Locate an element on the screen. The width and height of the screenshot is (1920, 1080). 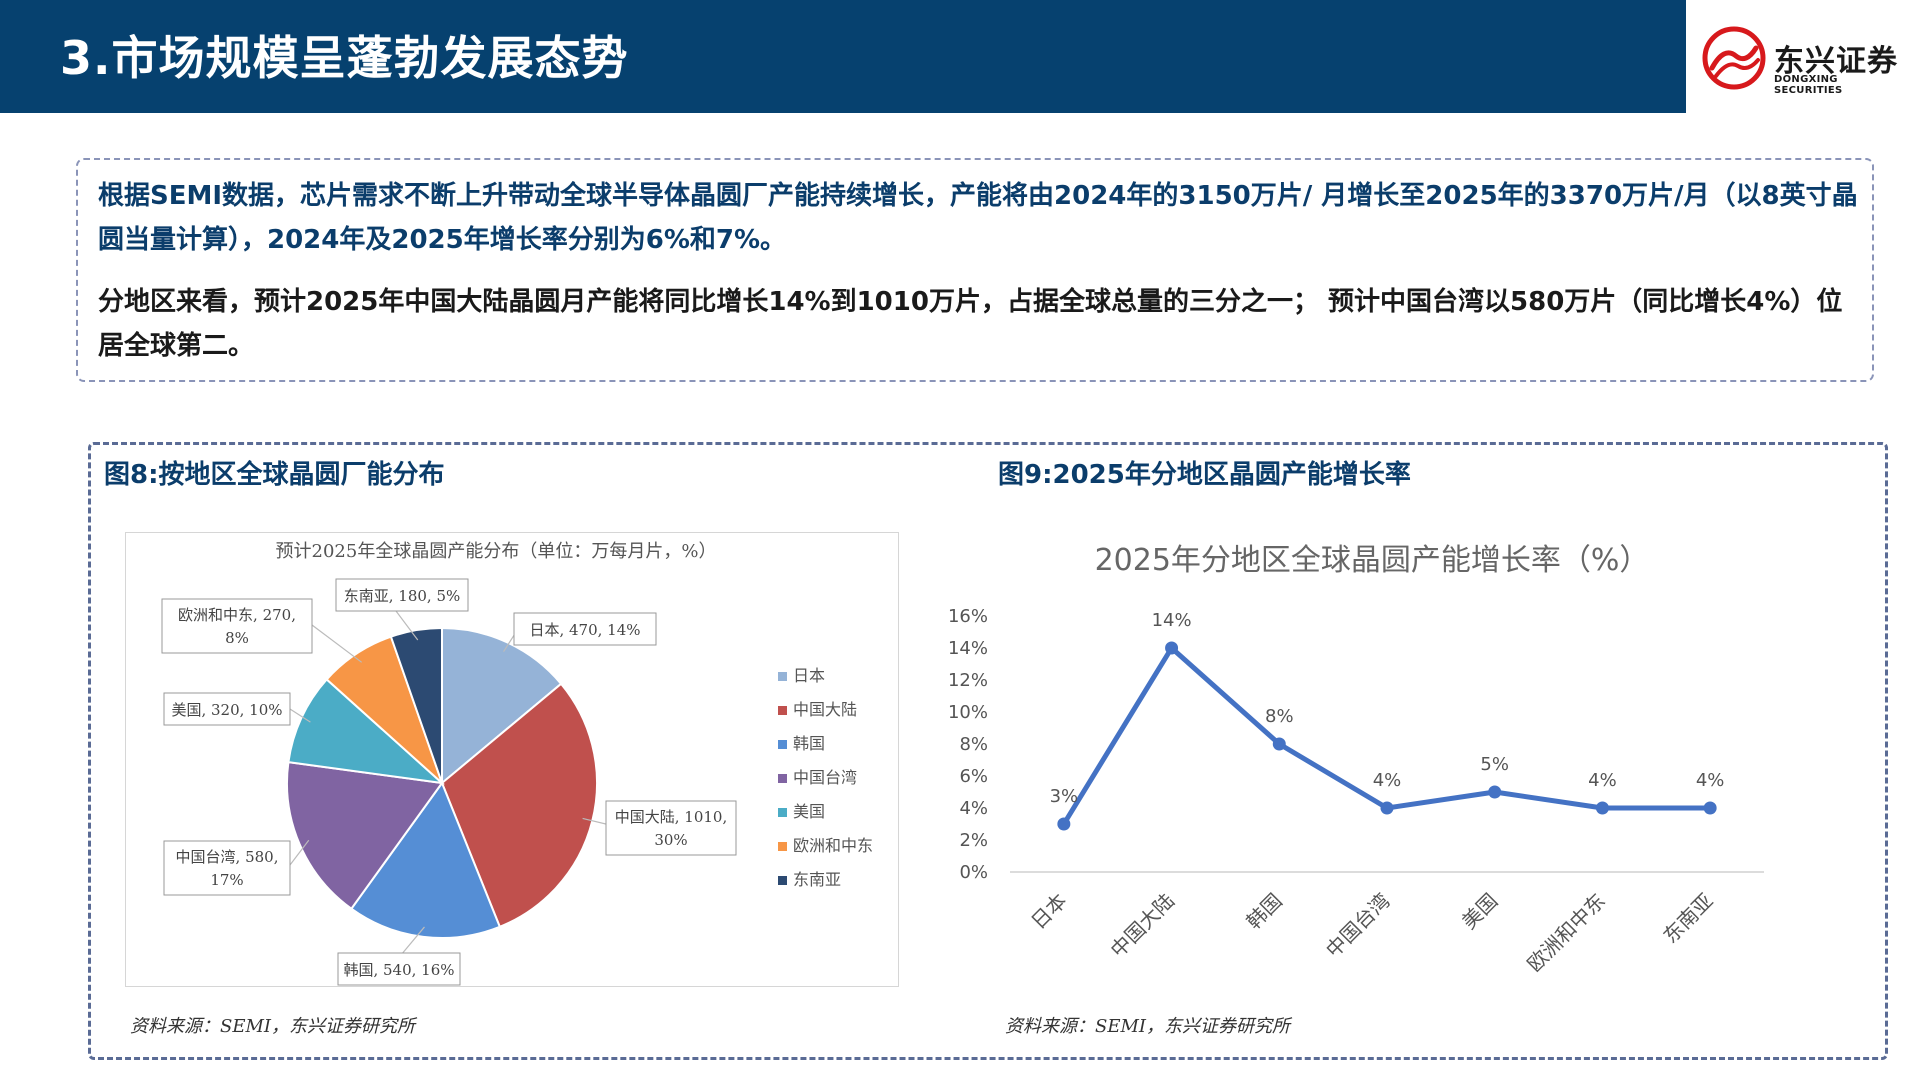
legend-entry: 中国台湾 is located at coordinates (825, 777).